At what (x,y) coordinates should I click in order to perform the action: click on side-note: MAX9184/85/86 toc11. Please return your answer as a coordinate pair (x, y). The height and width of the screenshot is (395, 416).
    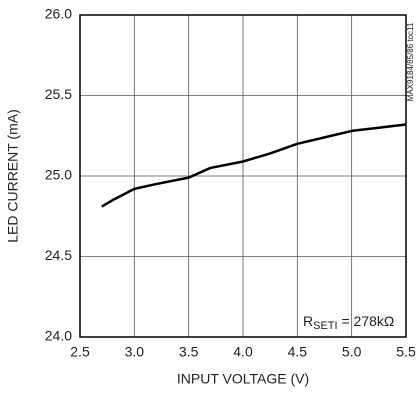
    Looking at the image, I should click on (410, 61).